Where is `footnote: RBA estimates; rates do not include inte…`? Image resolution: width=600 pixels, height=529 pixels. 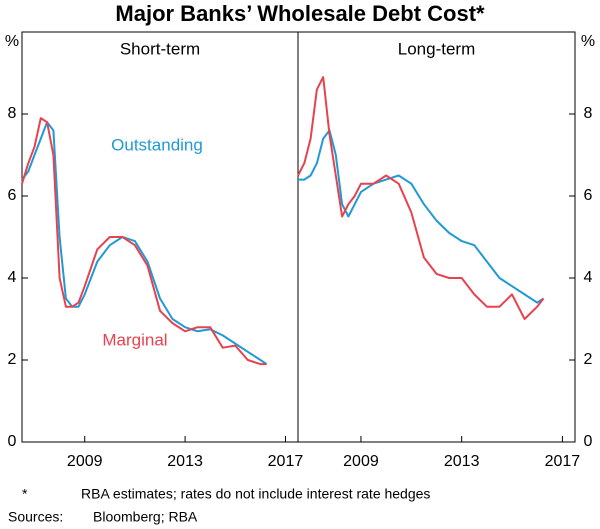
footnote: RBA estimates; rates do not include inte… is located at coordinates (255, 494).